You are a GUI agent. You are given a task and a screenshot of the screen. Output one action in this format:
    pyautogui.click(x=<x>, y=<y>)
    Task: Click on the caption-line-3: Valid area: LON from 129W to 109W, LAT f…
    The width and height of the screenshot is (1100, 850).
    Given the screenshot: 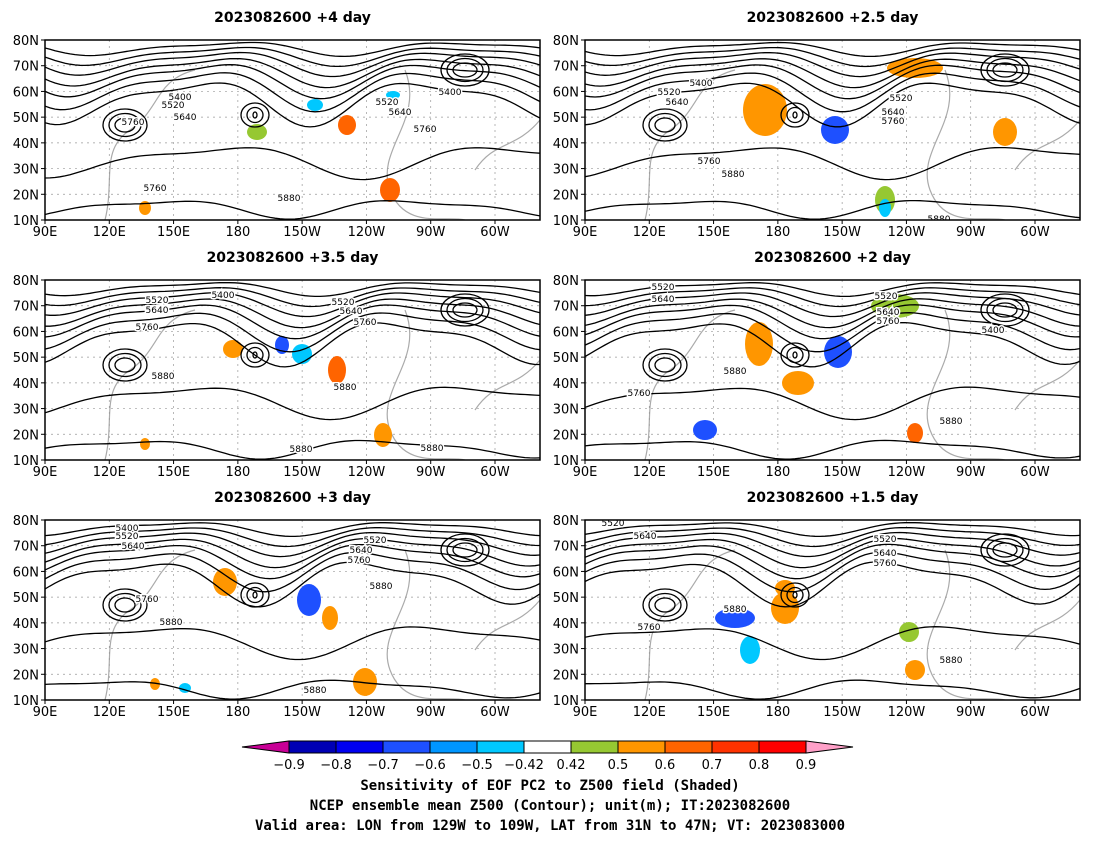 What is the action you would take?
    pyautogui.click(x=549, y=826)
    